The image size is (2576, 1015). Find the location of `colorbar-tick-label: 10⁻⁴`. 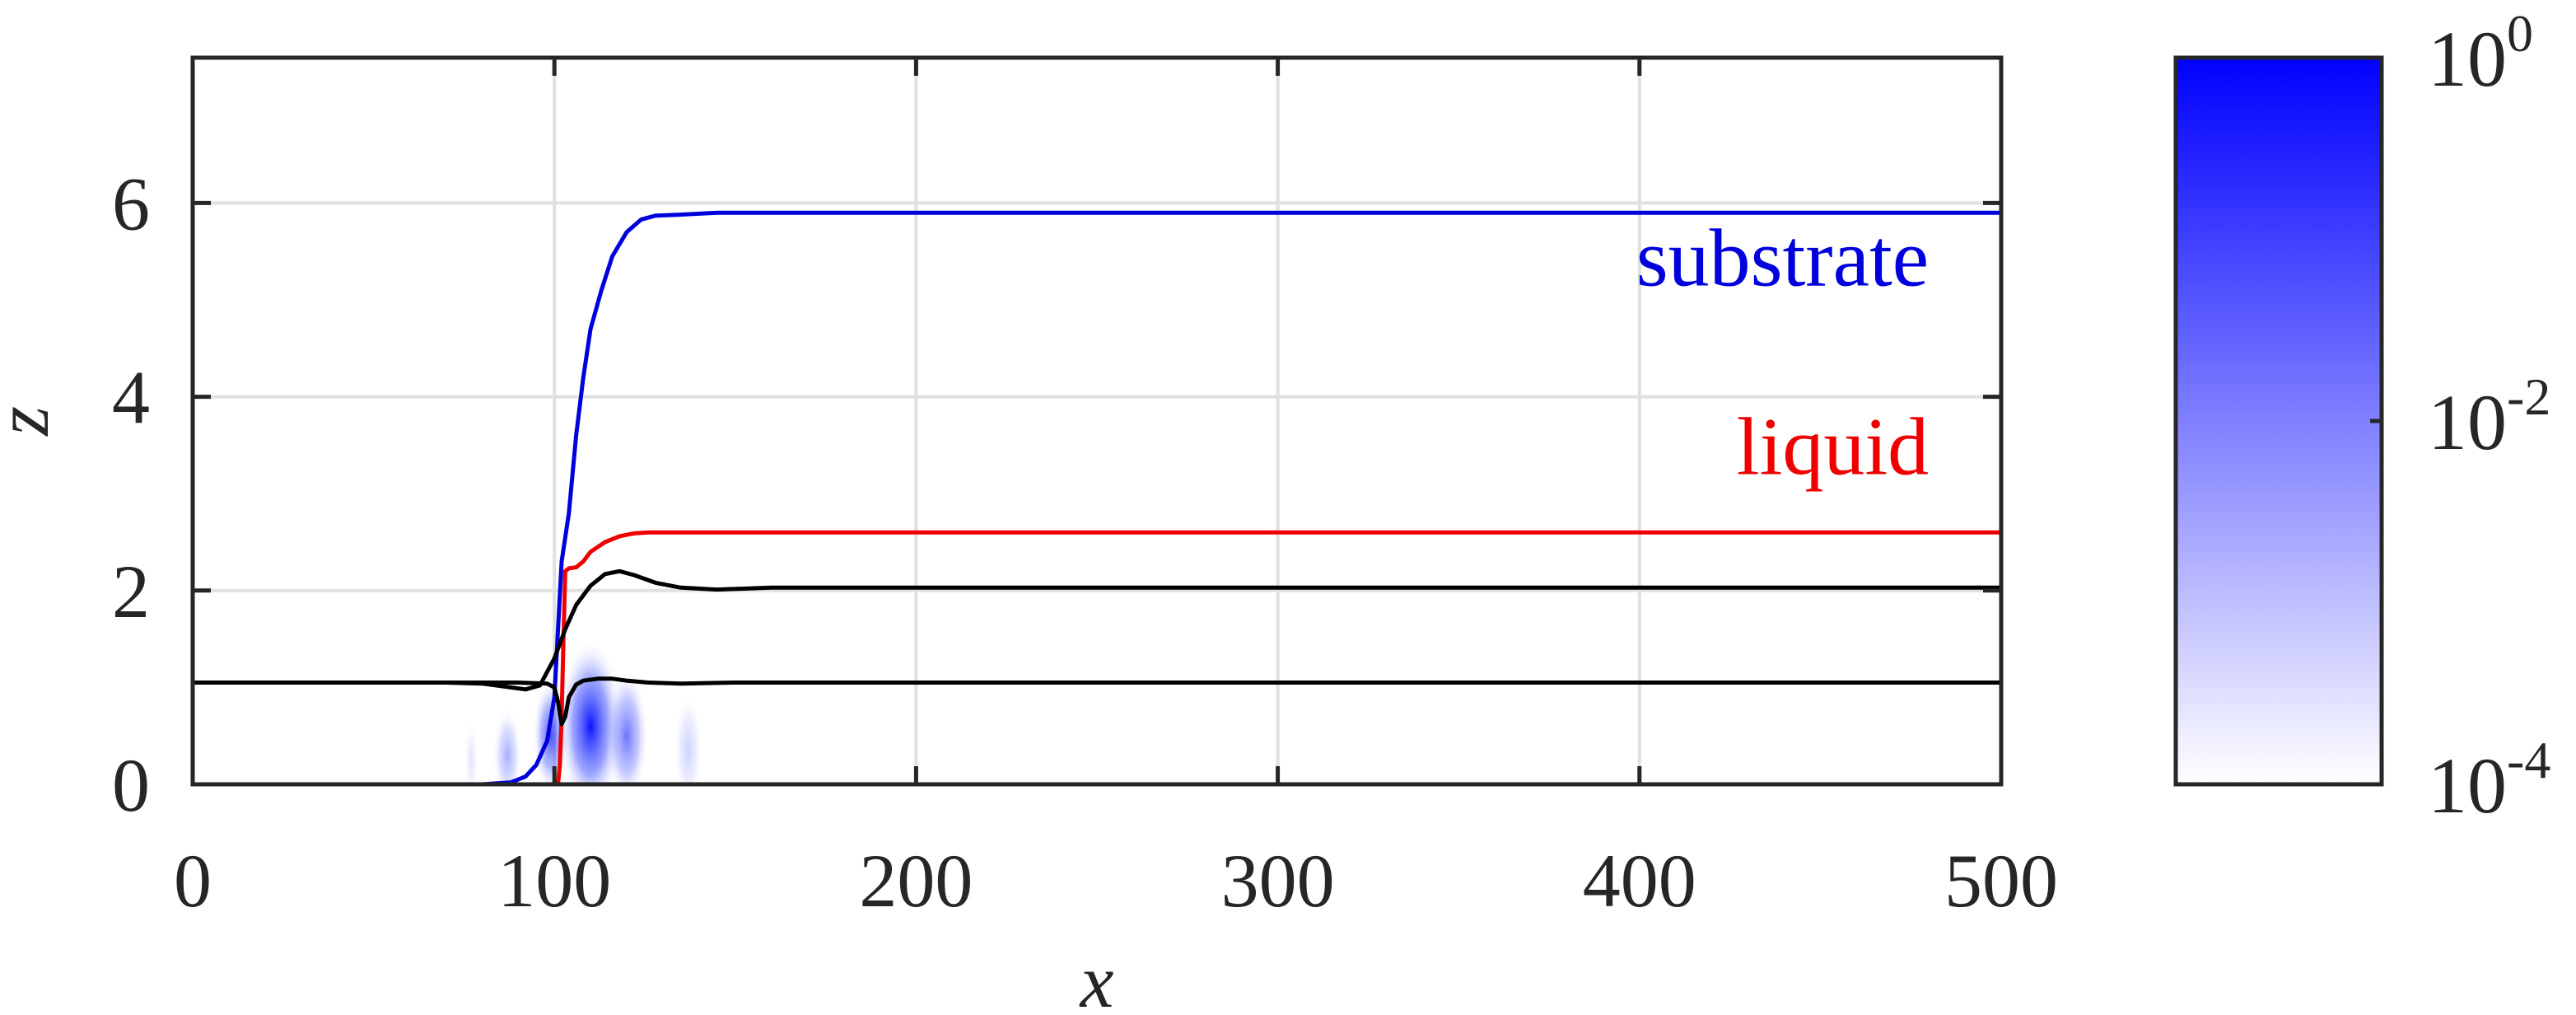

colorbar-tick-label: 10⁻⁴ is located at coordinates (2489, 780).